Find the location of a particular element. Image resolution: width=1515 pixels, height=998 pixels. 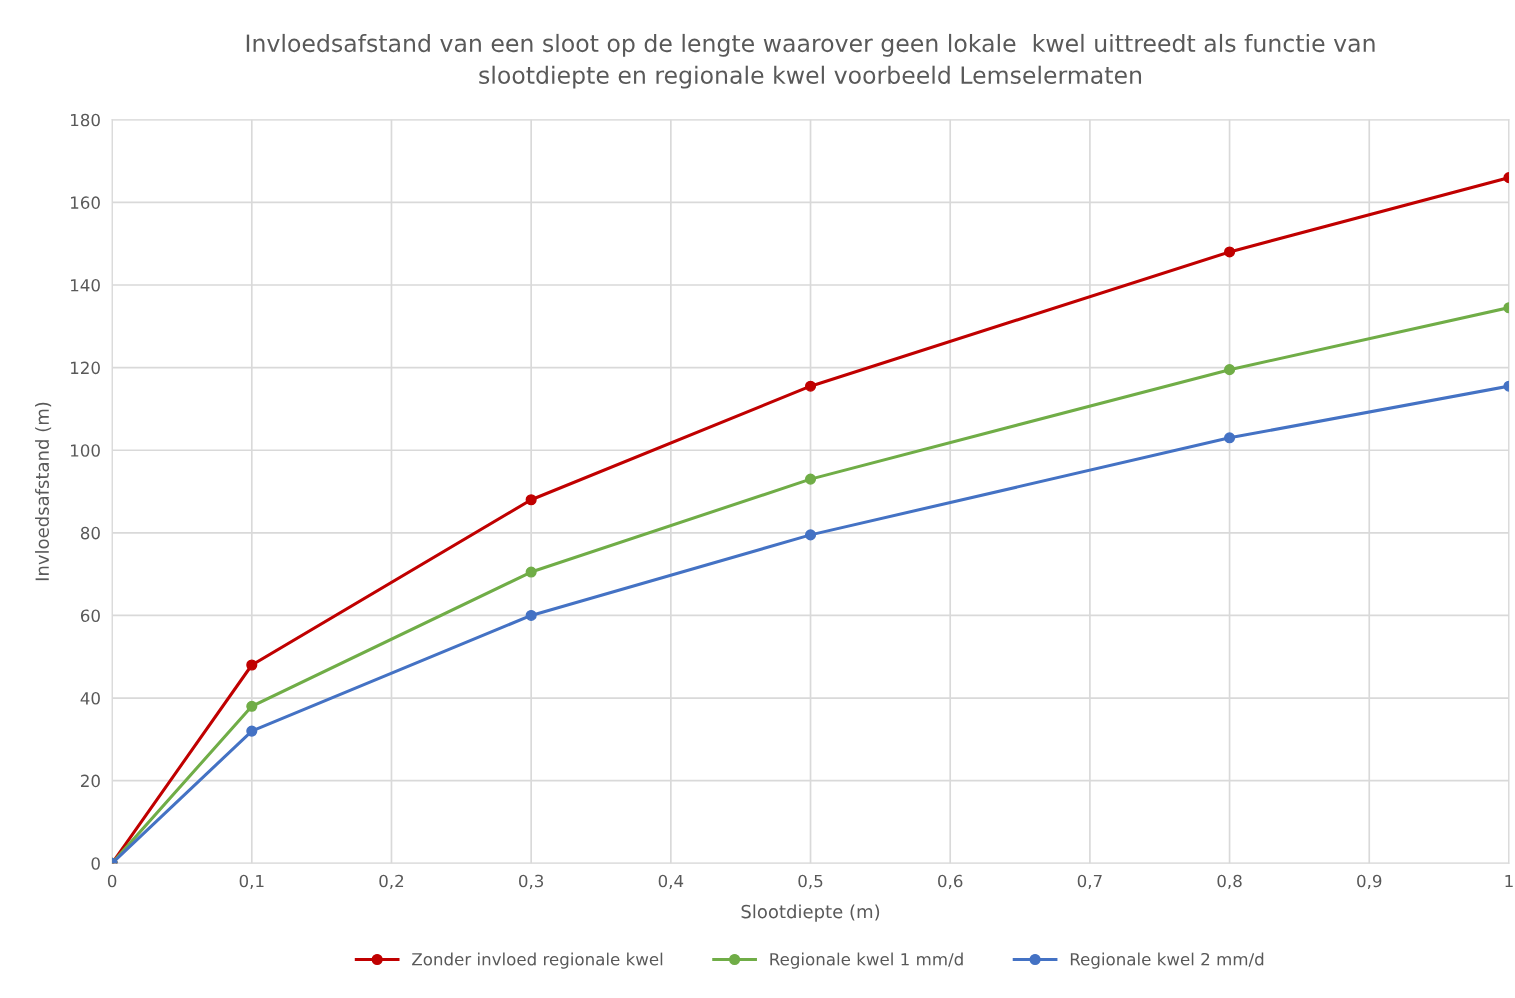

x-tick-label: 0,7 is located at coordinates (1089, 881).